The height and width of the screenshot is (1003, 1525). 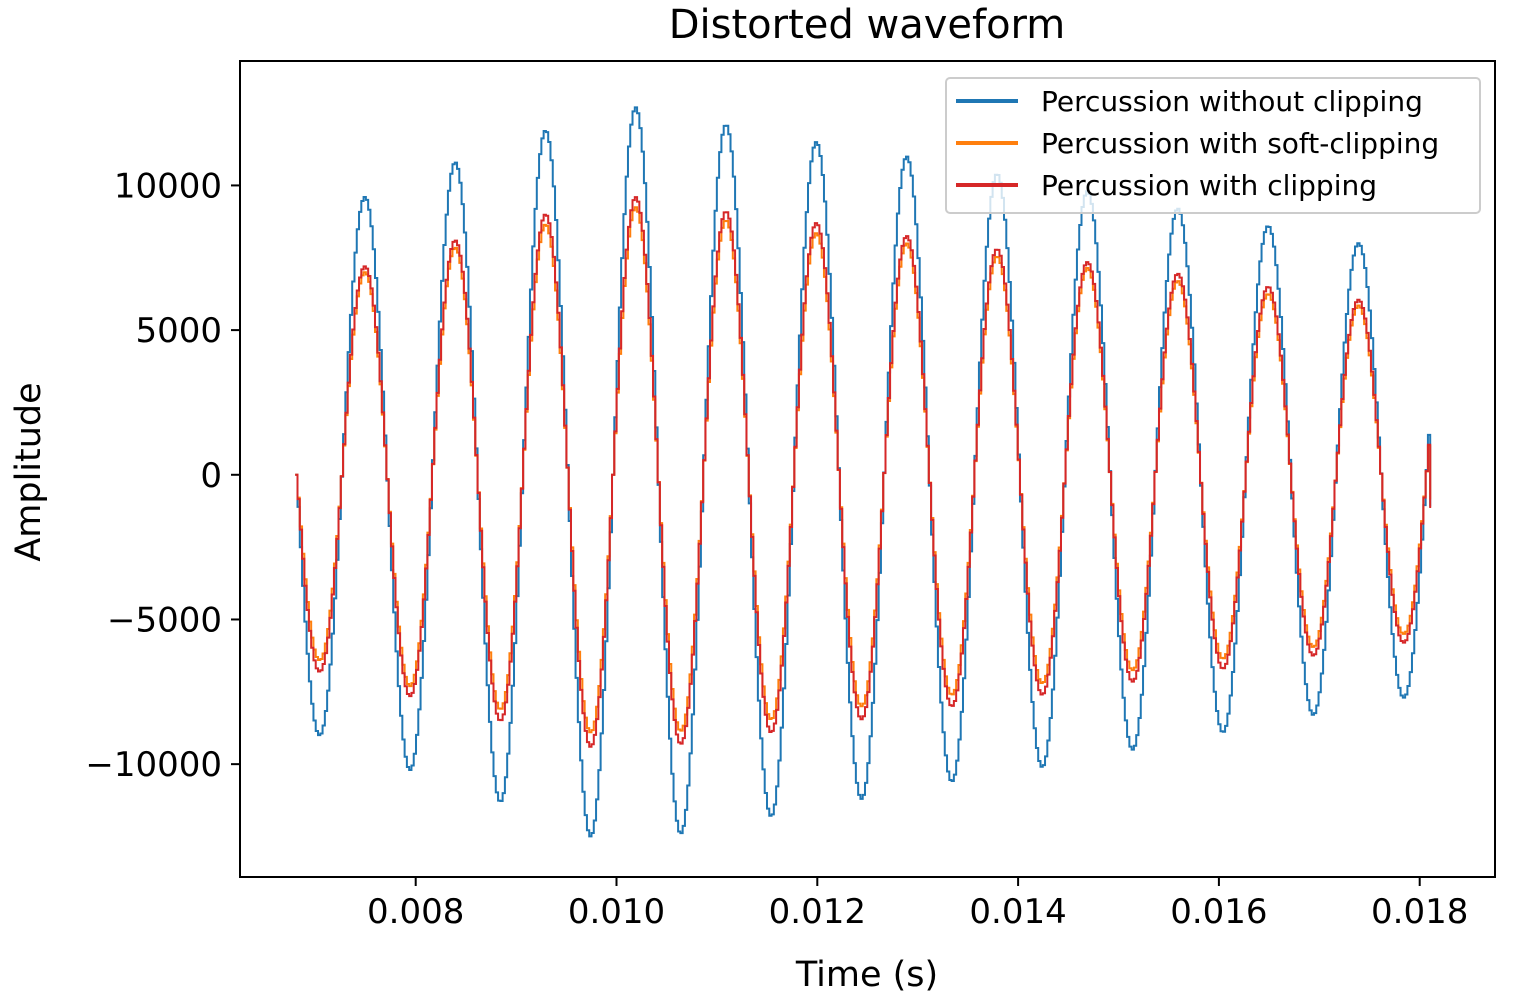 What do you see at coordinates (415, 912) in the screenshot?
I see `x-tick-label: 0.008` at bounding box center [415, 912].